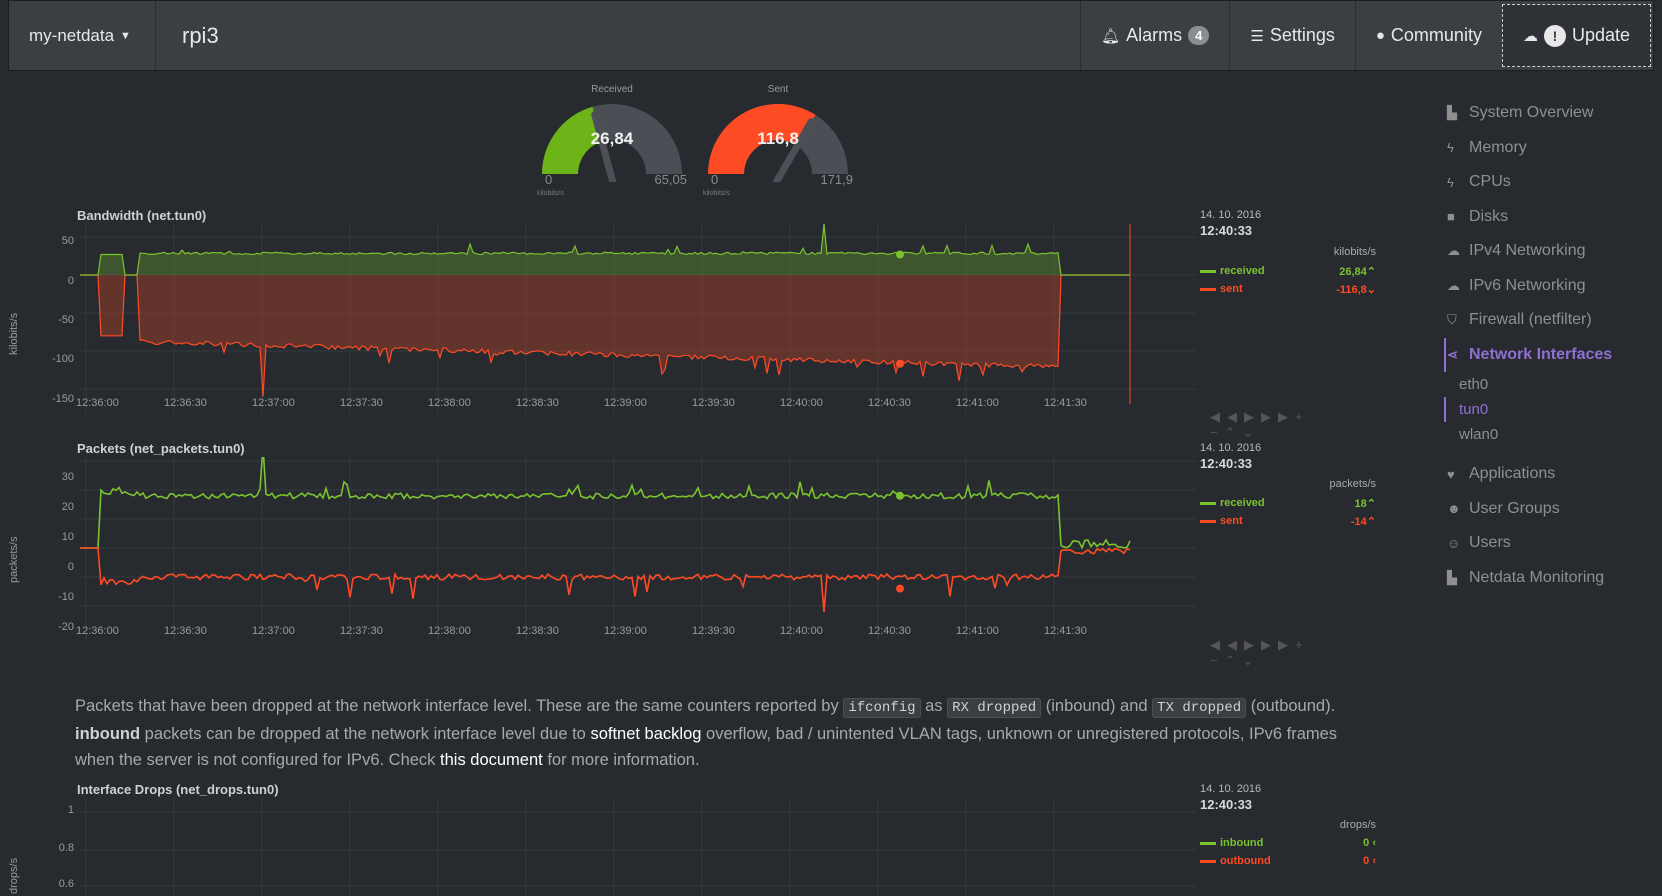 The image size is (1662, 896). What do you see at coordinates (1479, 543) in the screenshot?
I see `sidebar-item-users: ☺ Users` at bounding box center [1479, 543].